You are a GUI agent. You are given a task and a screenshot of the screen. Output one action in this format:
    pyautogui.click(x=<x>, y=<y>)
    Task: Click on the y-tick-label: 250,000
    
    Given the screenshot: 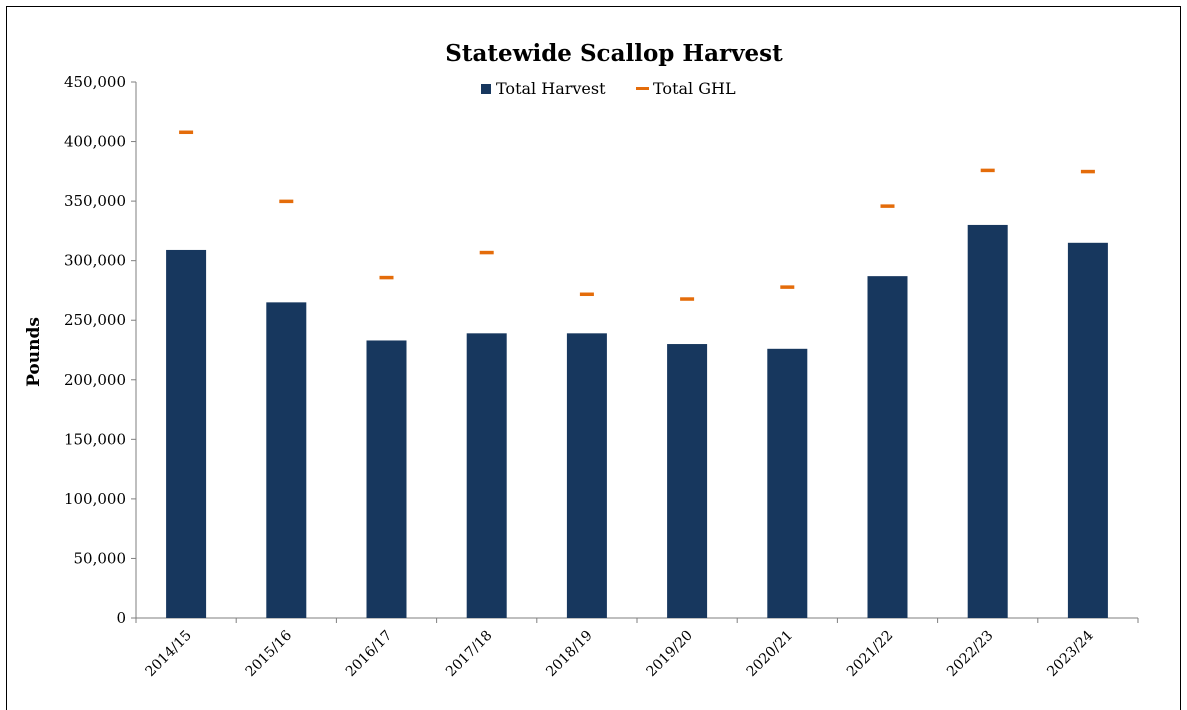 What is the action you would take?
    pyautogui.click(x=95, y=320)
    